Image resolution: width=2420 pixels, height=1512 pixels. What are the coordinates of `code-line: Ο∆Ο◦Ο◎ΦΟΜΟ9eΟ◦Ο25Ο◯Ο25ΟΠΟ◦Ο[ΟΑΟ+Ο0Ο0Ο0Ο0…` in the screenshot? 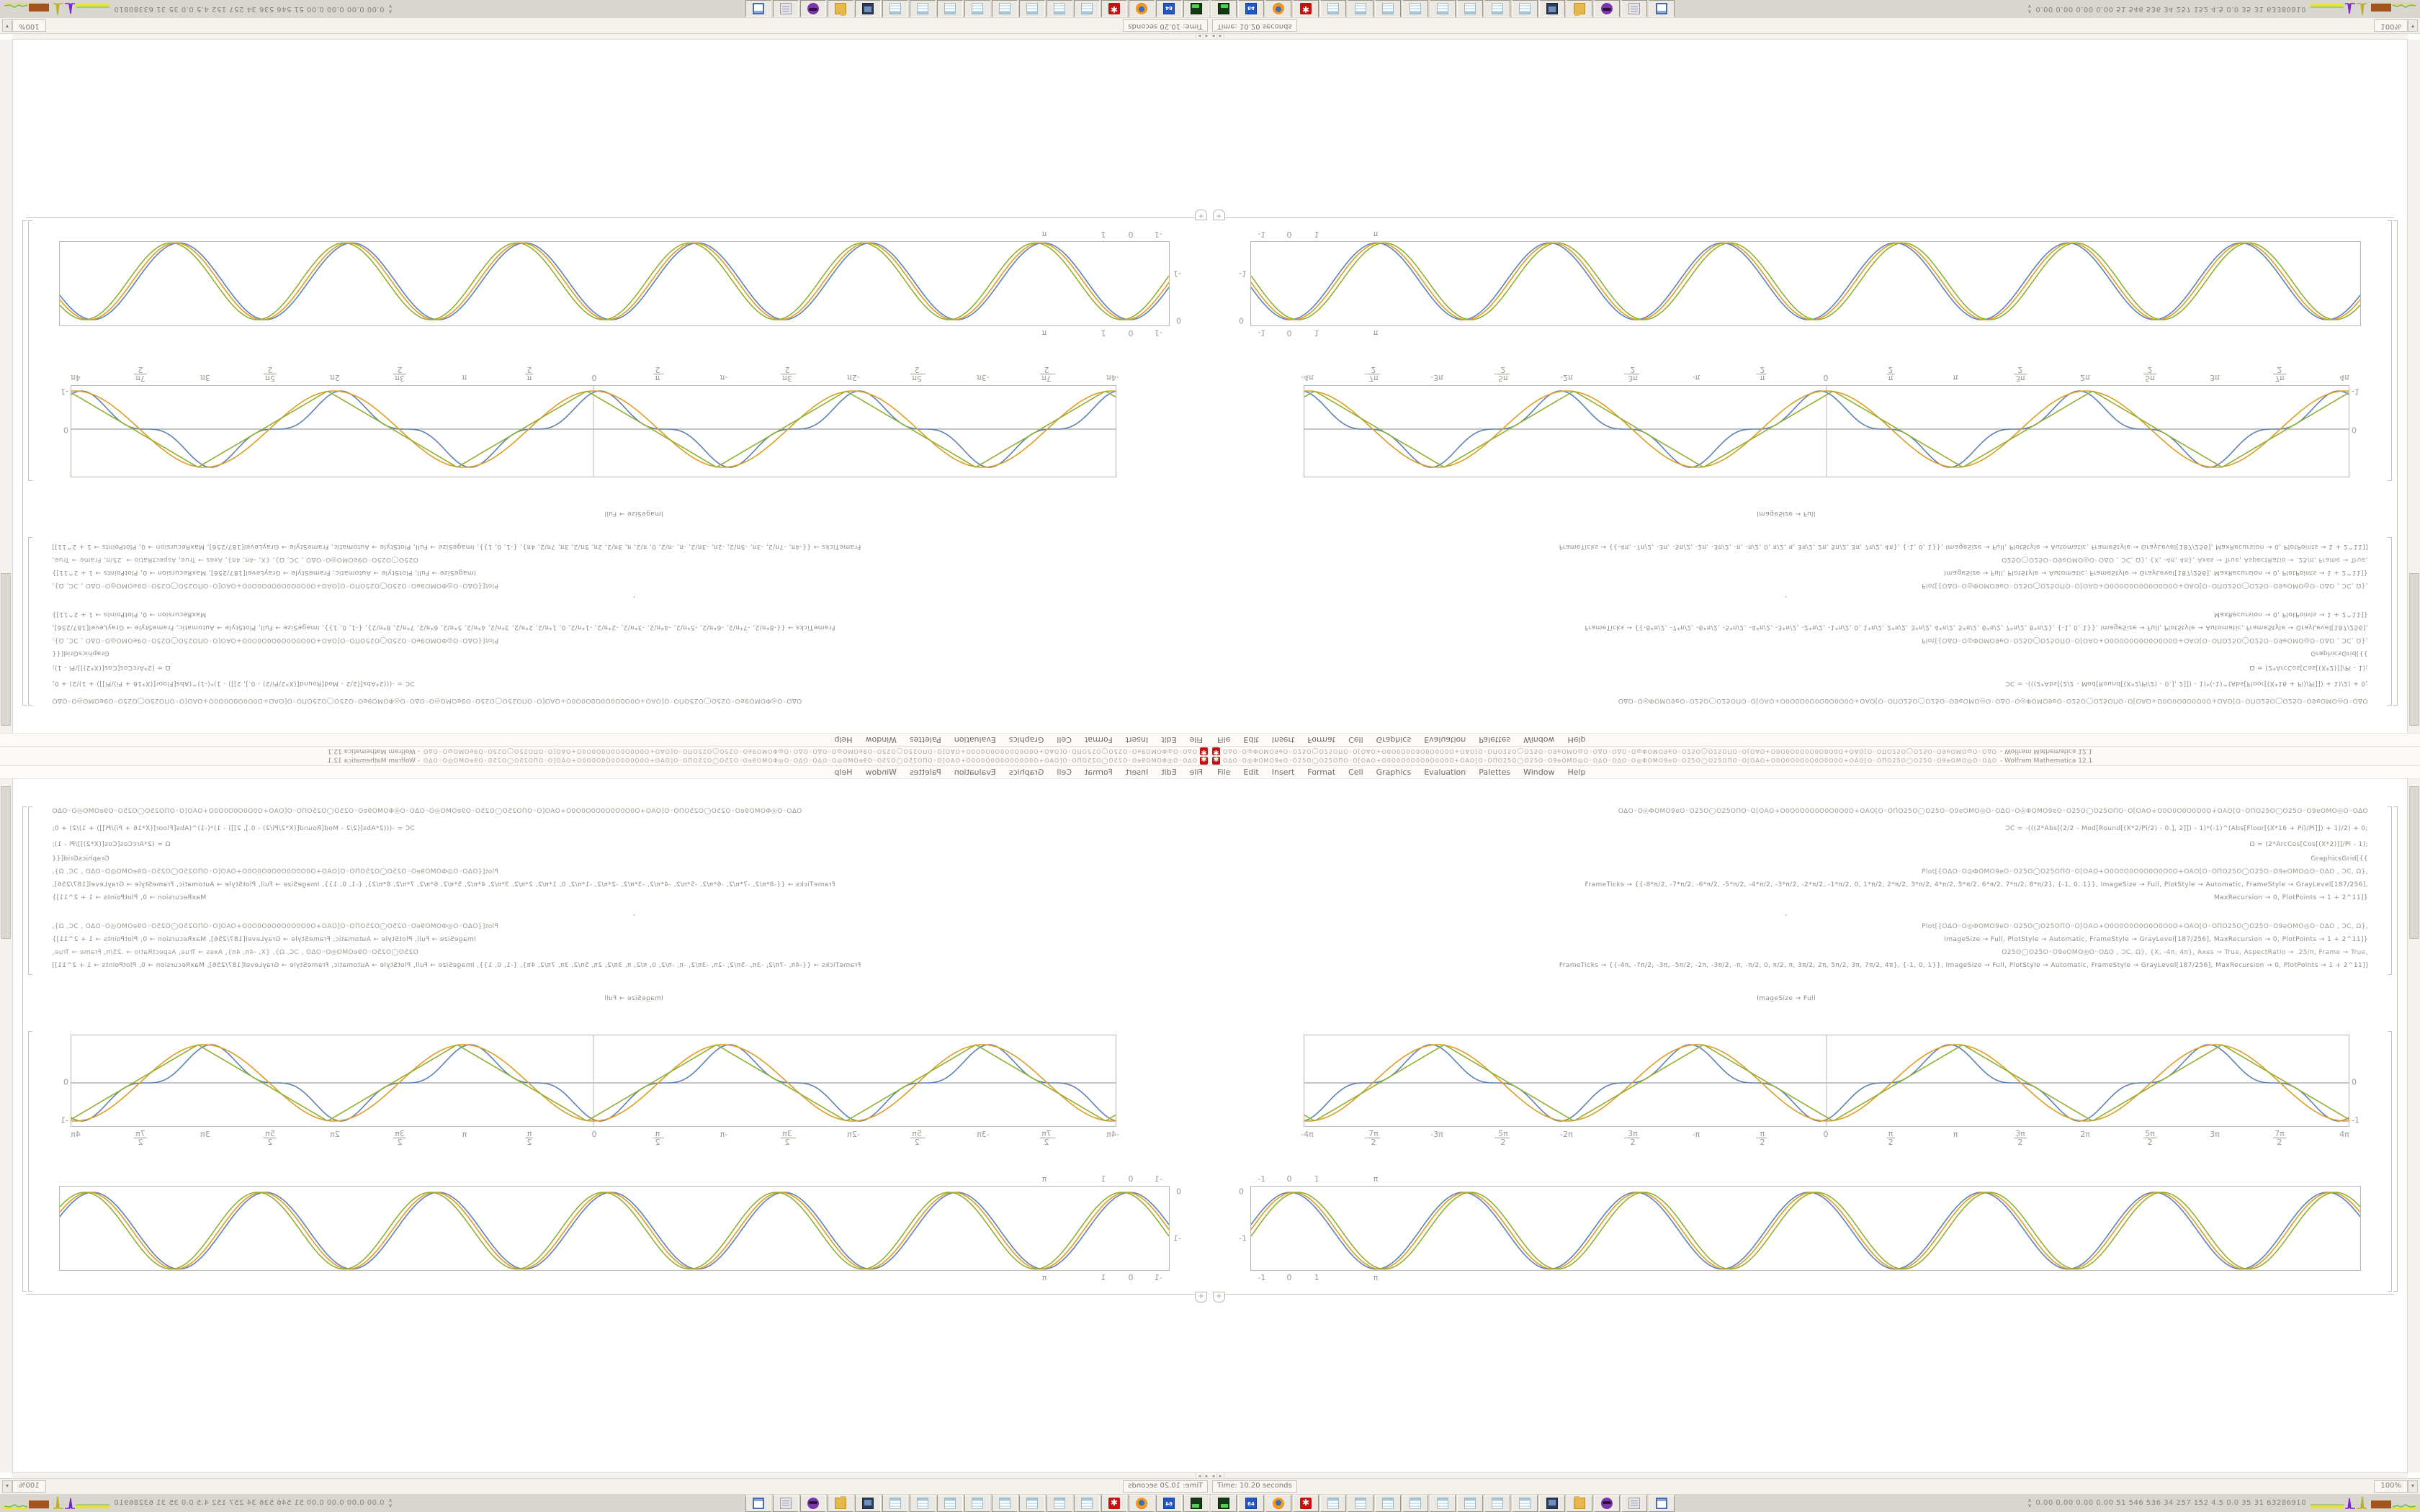 It's located at (427, 700).